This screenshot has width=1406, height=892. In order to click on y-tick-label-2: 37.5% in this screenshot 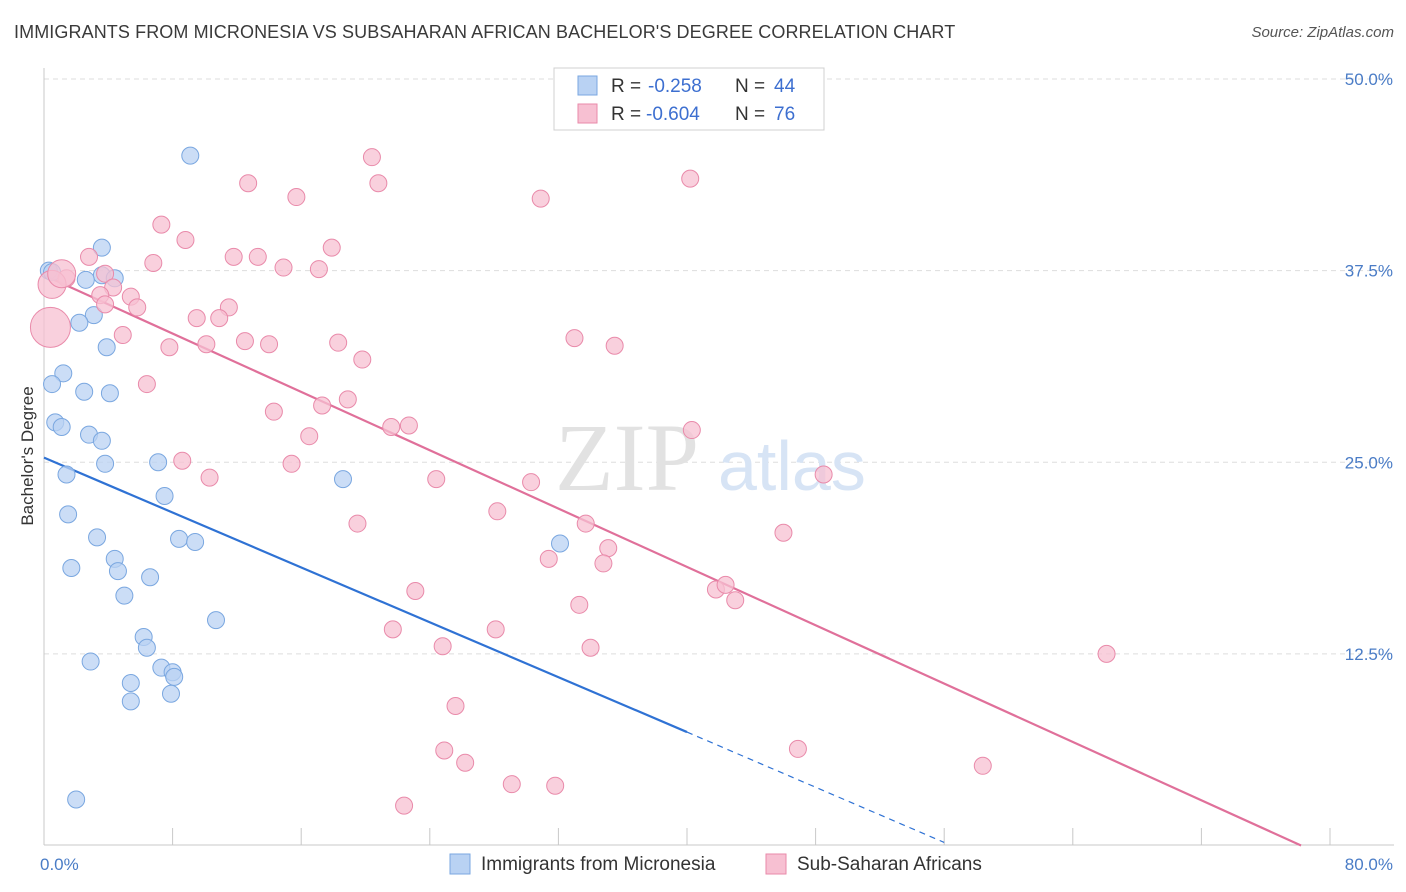, I will do `click(1369, 271)`.